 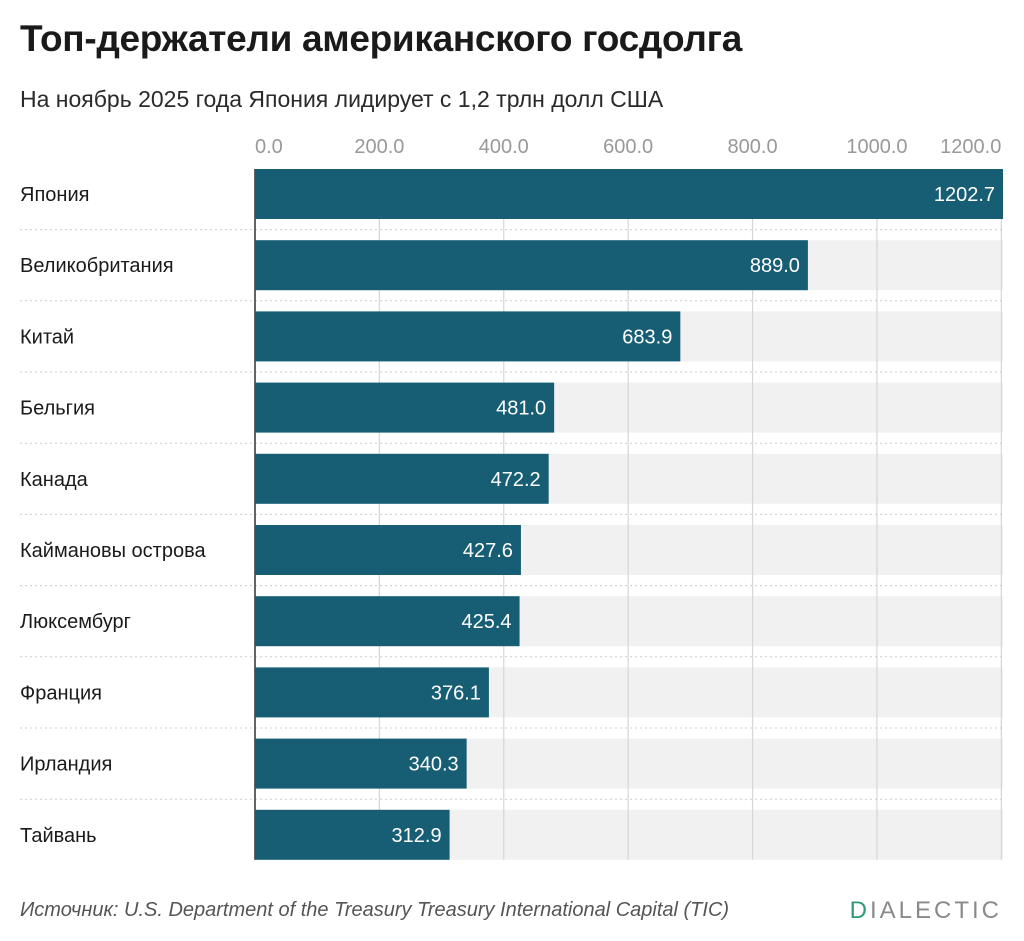 What do you see at coordinates (113, 551) in the screenshot?
I see `category-label: Каймановы острова` at bounding box center [113, 551].